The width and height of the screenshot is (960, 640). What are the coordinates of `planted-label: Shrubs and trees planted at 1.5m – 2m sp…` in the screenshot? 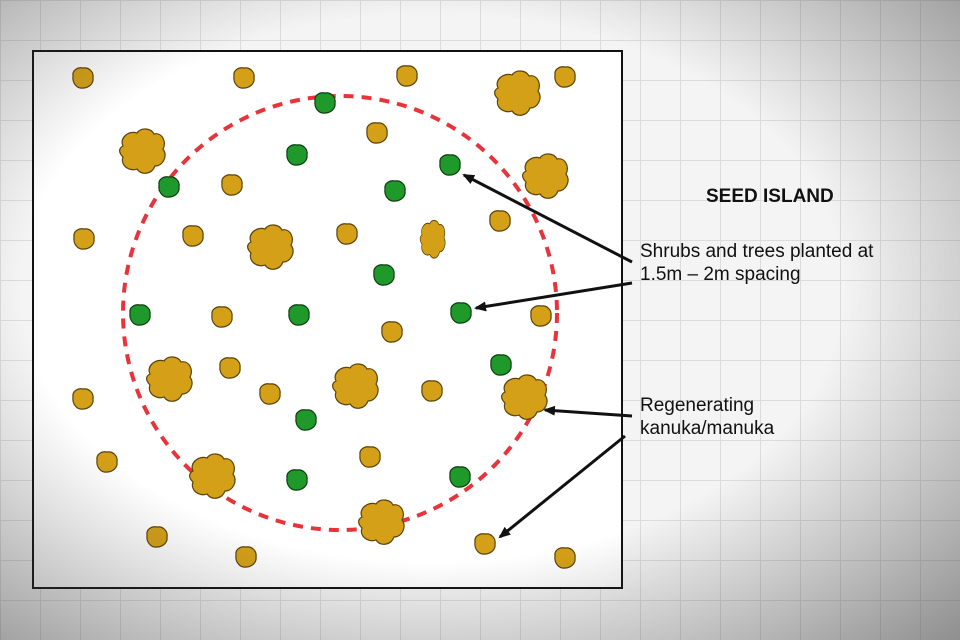 It's located at (757, 263).